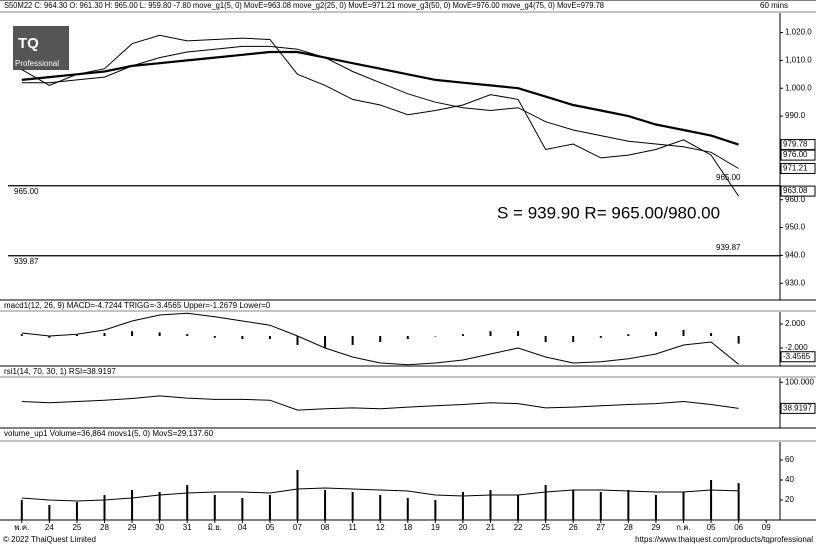  What do you see at coordinates (407, 527) in the screenshot?
I see `x-tick-label: 18` at bounding box center [407, 527].